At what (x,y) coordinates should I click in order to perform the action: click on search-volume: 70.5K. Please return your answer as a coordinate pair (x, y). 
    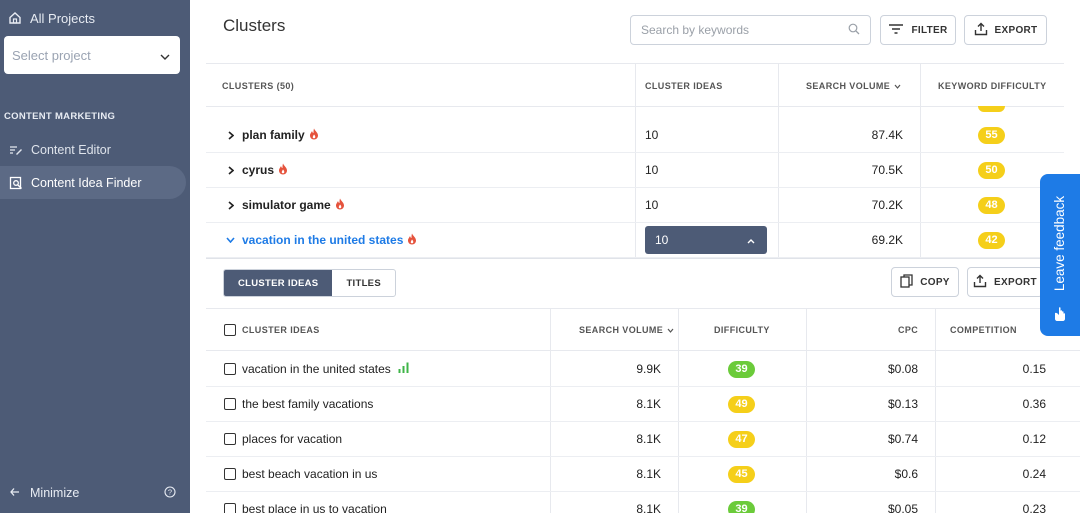
    Looking at the image, I should click on (887, 170).